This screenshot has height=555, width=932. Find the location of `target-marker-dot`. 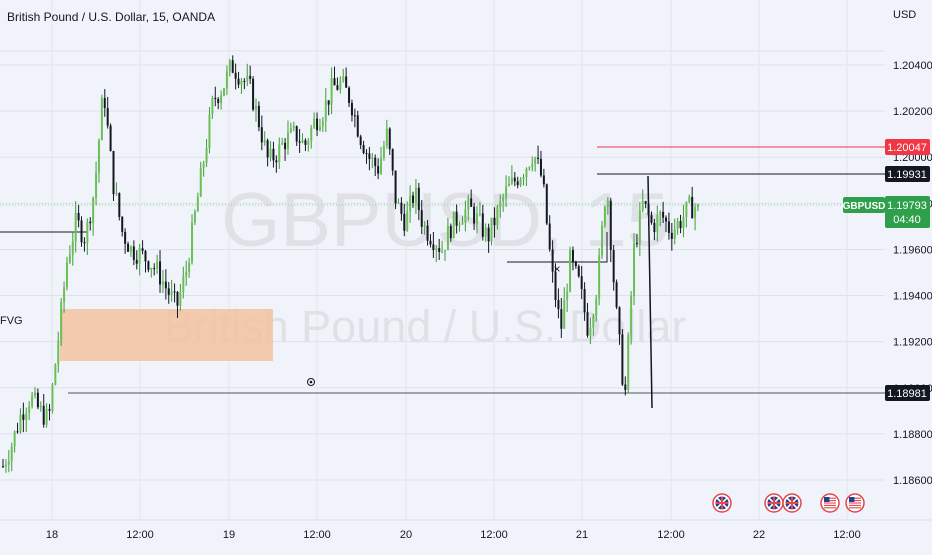

target-marker-dot is located at coordinates (311, 382).